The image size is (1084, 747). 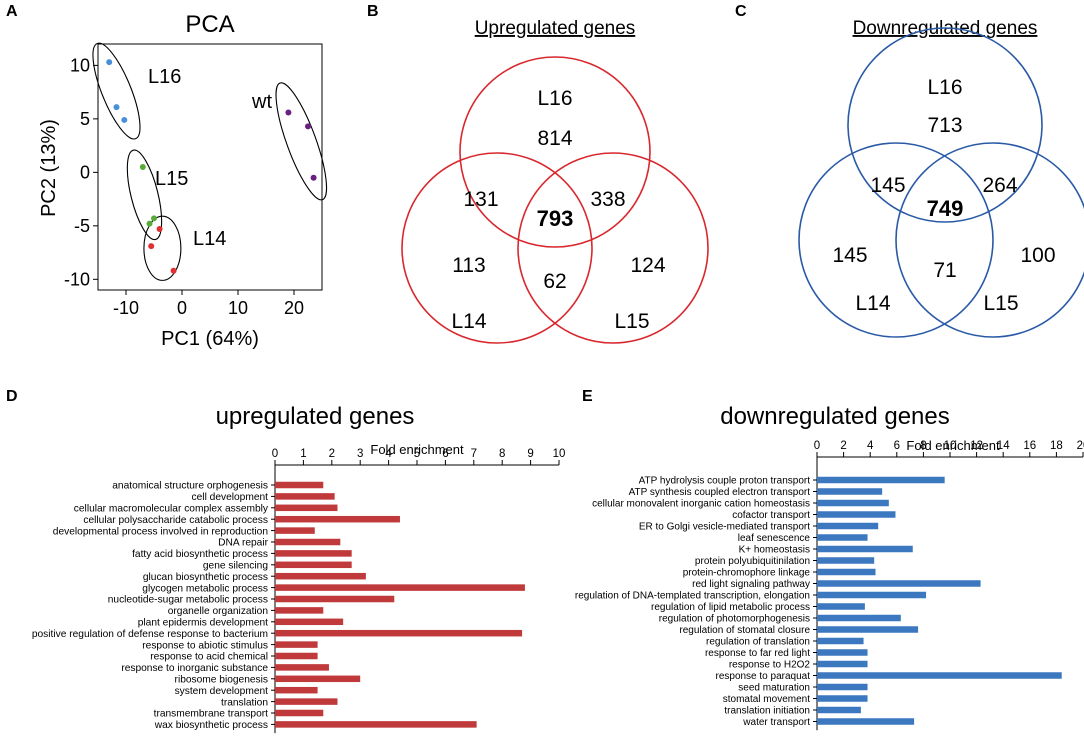 I want to click on pca-label-l15: L15, so click(x=171, y=179).